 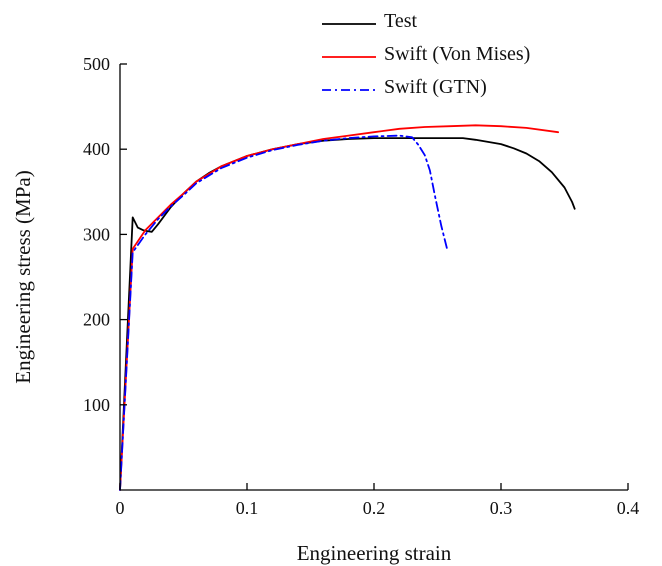 I want to click on y-tick-label: 400, so click(x=96, y=149).